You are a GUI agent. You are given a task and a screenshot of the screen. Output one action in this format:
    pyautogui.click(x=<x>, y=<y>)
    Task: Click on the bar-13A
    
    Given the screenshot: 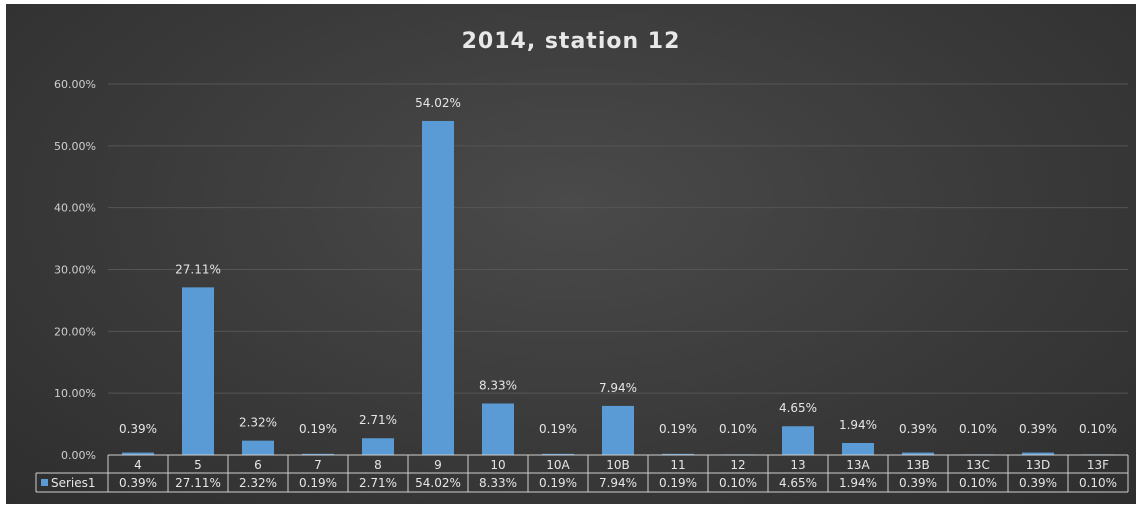 What is the action you would take?
    pyautogui.click(x=858, y=449)
    